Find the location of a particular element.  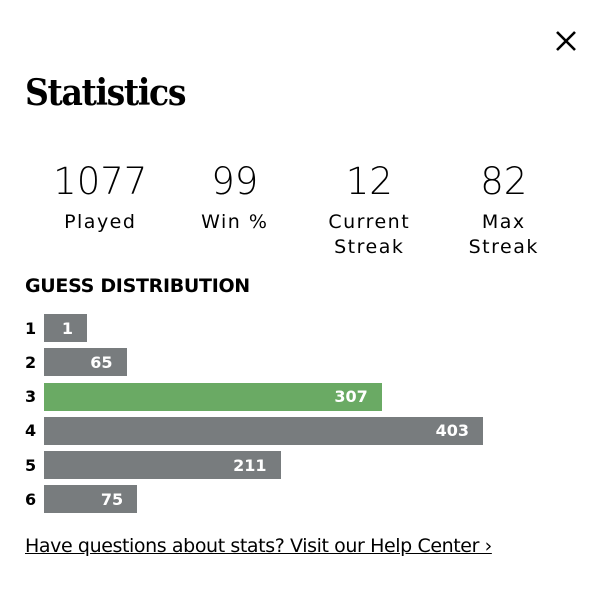

bar: 65 is located at coordinates (85, 362).